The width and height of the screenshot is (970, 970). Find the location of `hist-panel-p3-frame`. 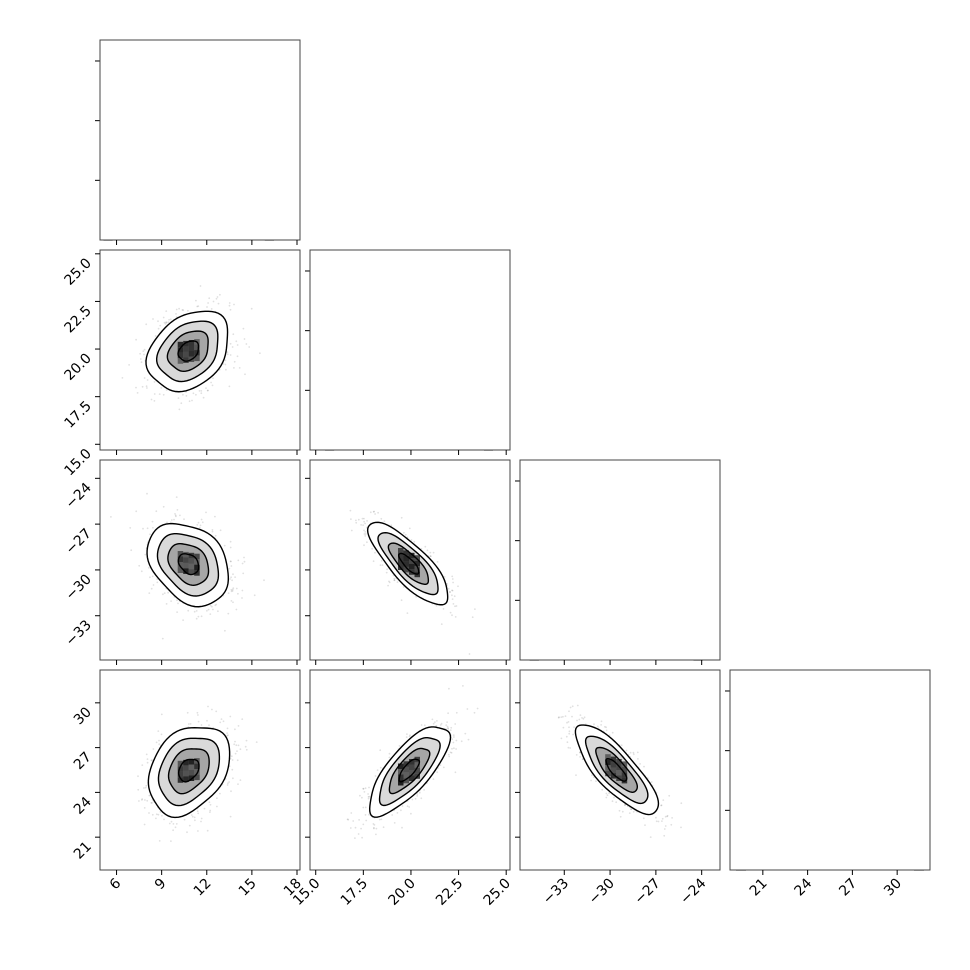

hist-panel-p3-frame is located at coordinates (830, 770).